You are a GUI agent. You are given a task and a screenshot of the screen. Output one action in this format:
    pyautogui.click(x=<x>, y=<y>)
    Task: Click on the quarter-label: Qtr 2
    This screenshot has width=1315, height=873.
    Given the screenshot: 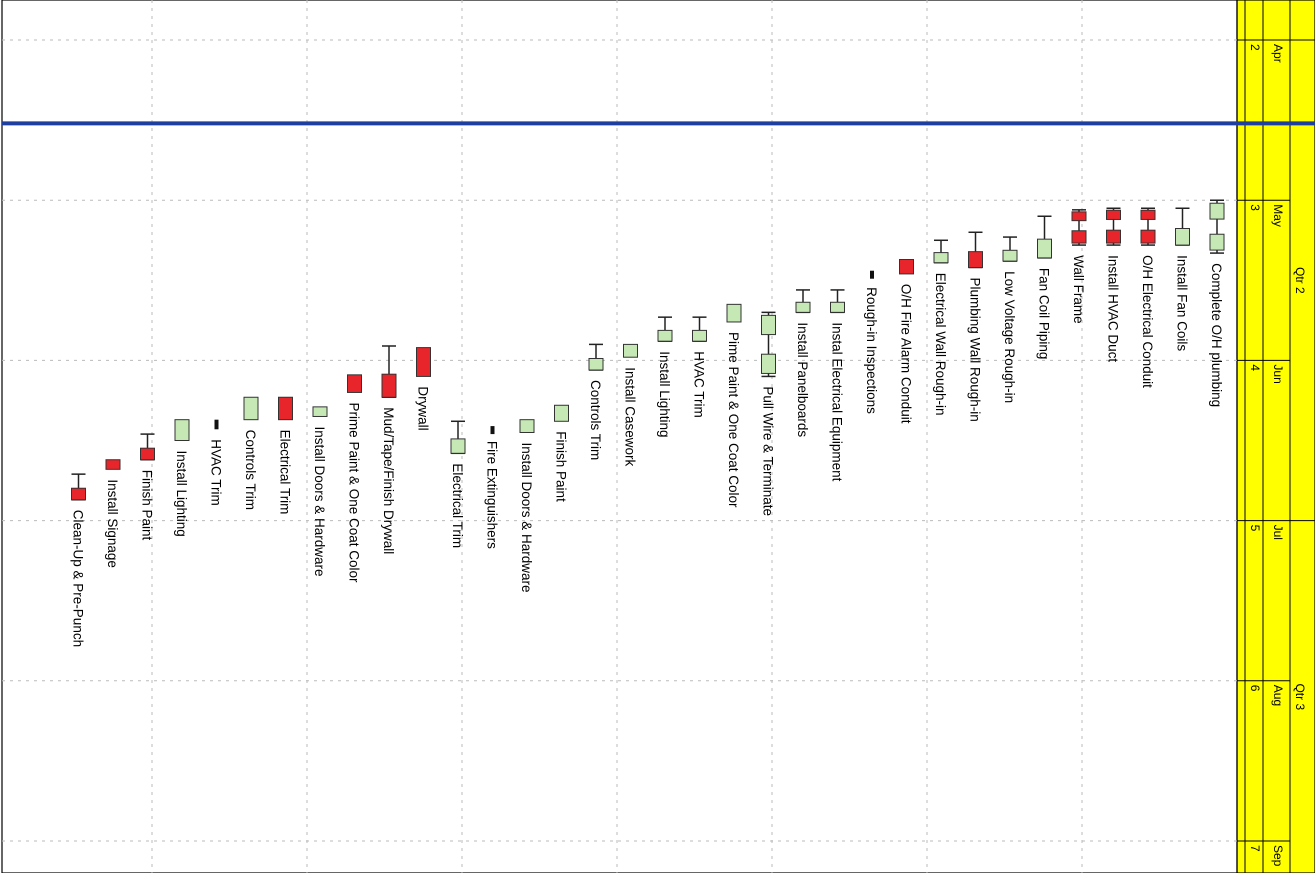 What is the action you would take?
    pyautogui.click(x=1300, y=280)
    